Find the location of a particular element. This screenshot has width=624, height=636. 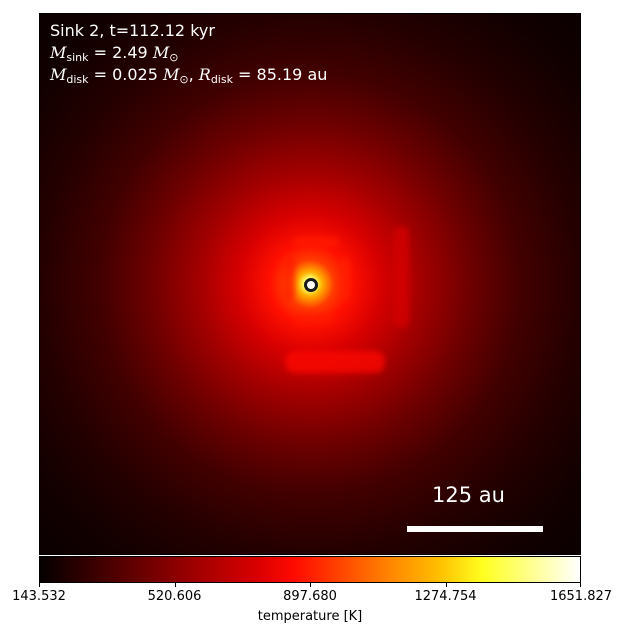

comma: , is located at coordinates (193, 74).